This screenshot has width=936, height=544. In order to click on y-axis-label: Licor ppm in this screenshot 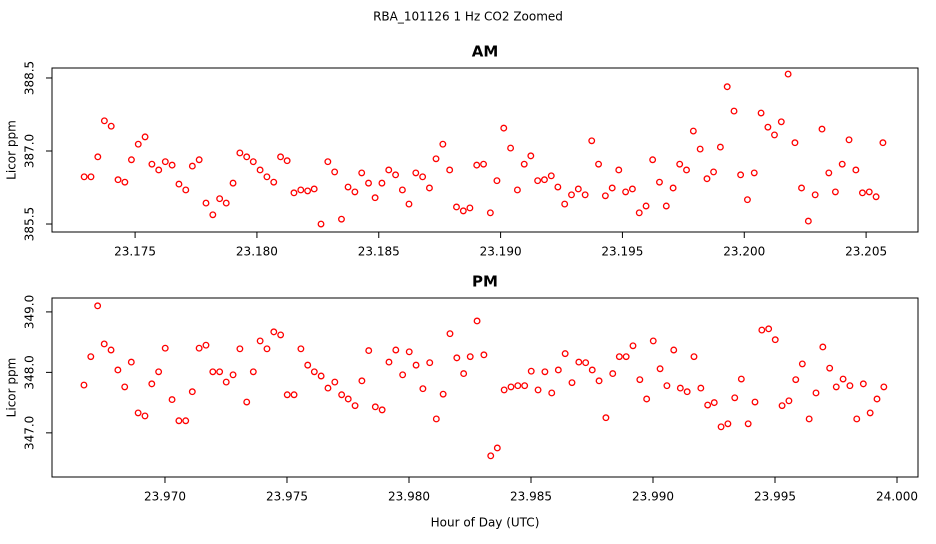, I will do `click(12, 150)`.